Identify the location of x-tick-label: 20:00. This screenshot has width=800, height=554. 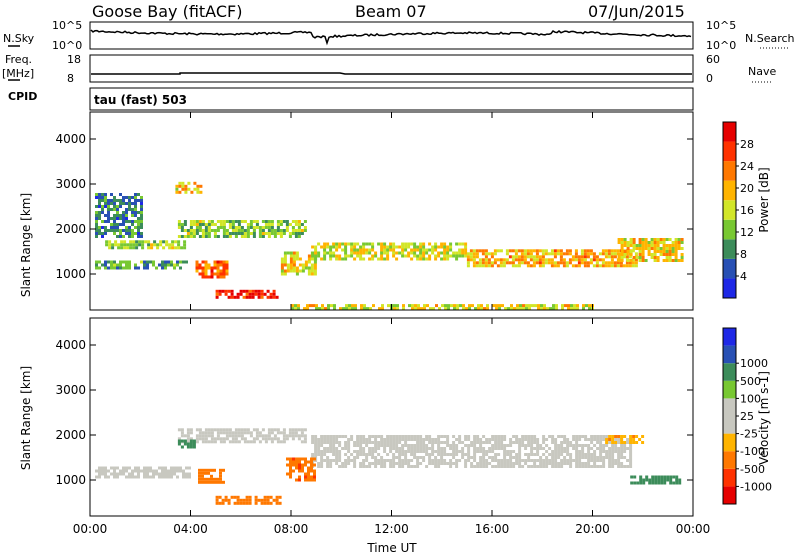
(592, 529).